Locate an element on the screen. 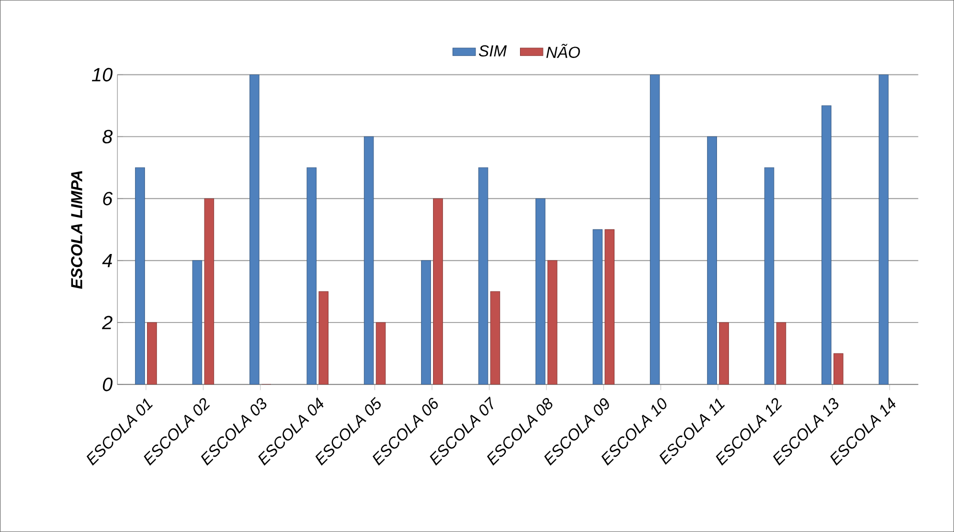 This screenshot has width=954, height=532. y-tick-label: 2 is located at coordinates (107, 323).